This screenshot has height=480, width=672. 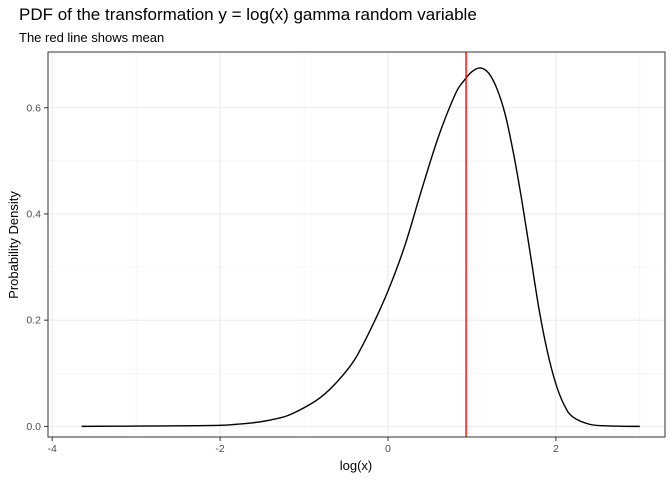 What do you see at coordinates (33, 321) in the screenshot?
I see `y-tick-label: 0.2` at bounding box center [33, 321].